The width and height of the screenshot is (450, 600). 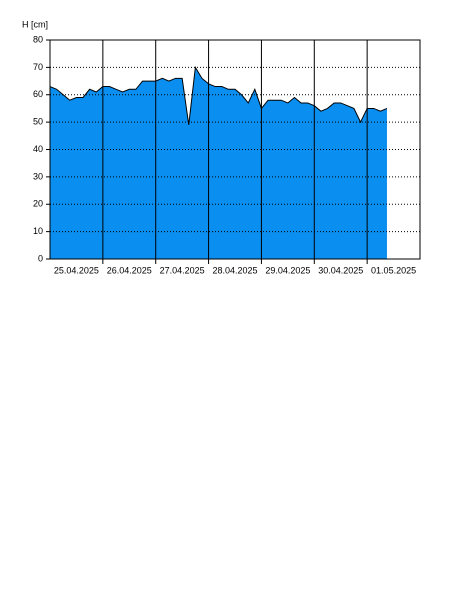 What do you see at coordinates (218, 95) in the screenshot?
I see `line` at bounding box center [218, 95].